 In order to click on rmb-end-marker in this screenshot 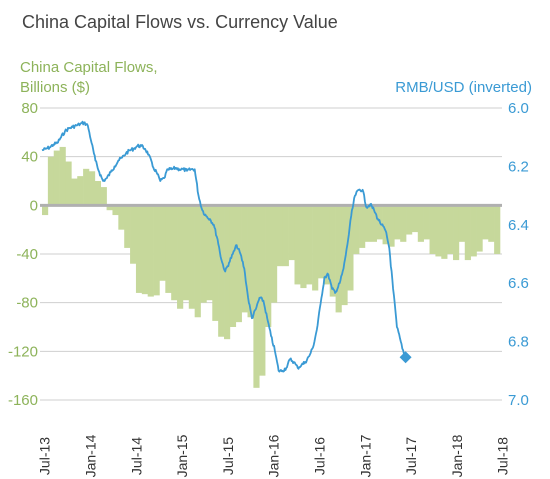, I will do `click(405, 357)`.